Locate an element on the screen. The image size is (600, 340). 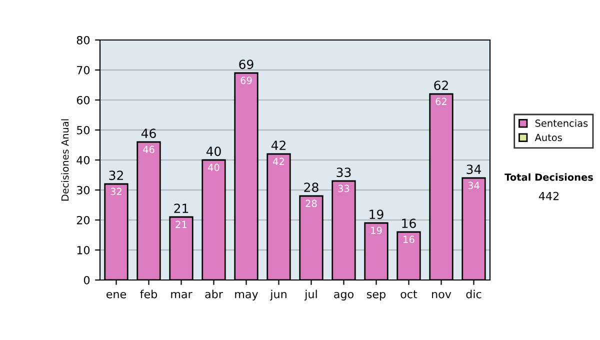
legend-label: Sentencias is located at coordinates (561, 123).